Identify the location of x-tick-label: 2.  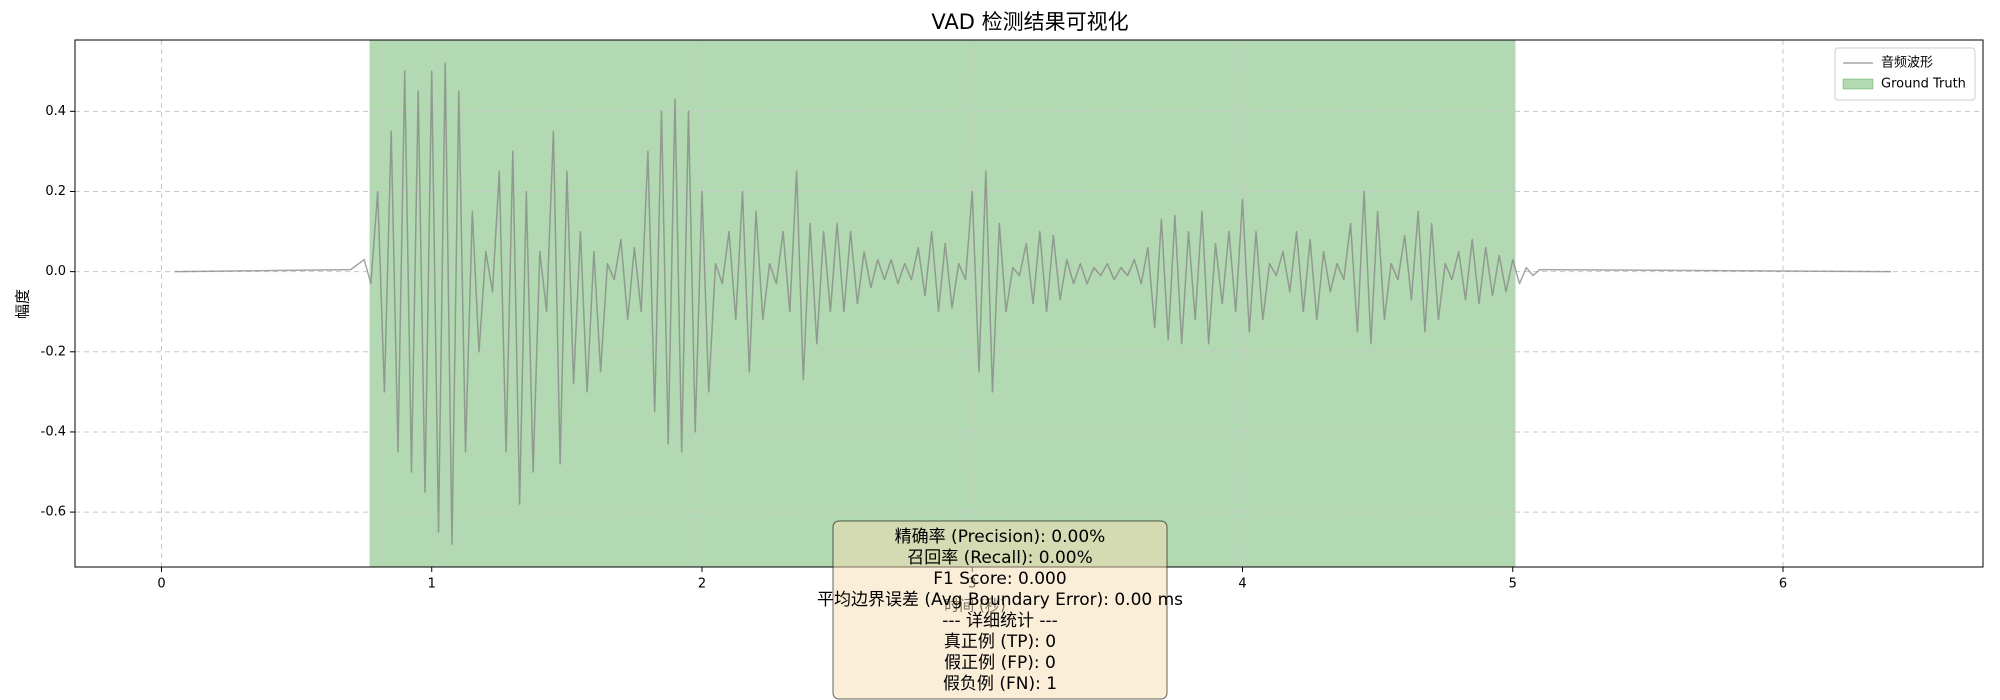
(702, 584).